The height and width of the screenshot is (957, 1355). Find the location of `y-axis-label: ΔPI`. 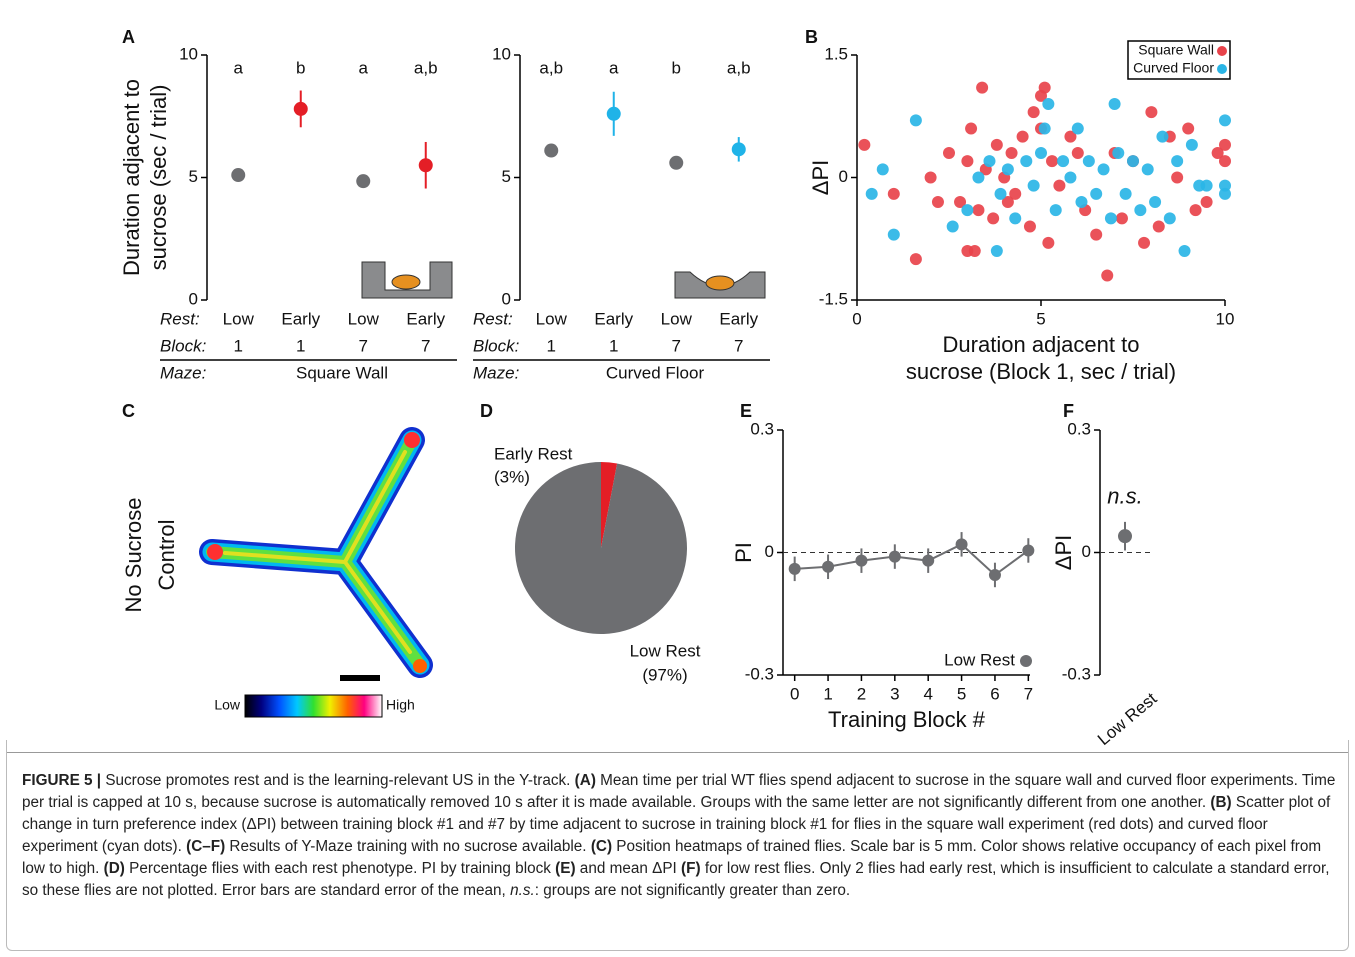

y-axis-label: ΔPI is located at coordinates (820, 177).